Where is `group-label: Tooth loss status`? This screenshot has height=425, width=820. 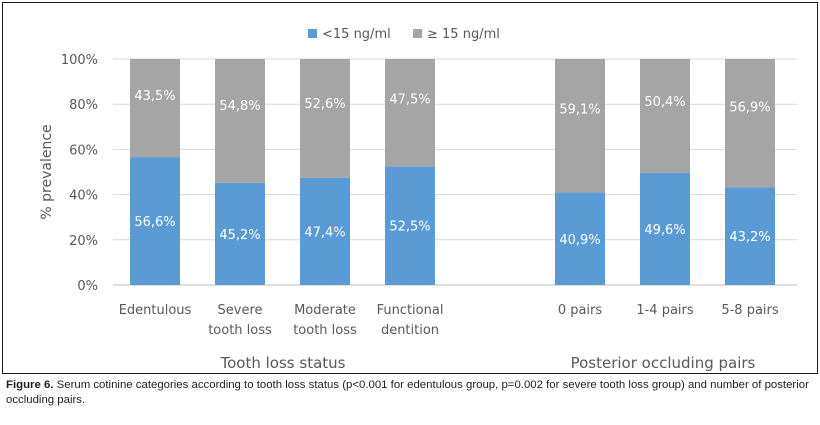
group-label: Tooth loss status is located at coordinates (283, 363).